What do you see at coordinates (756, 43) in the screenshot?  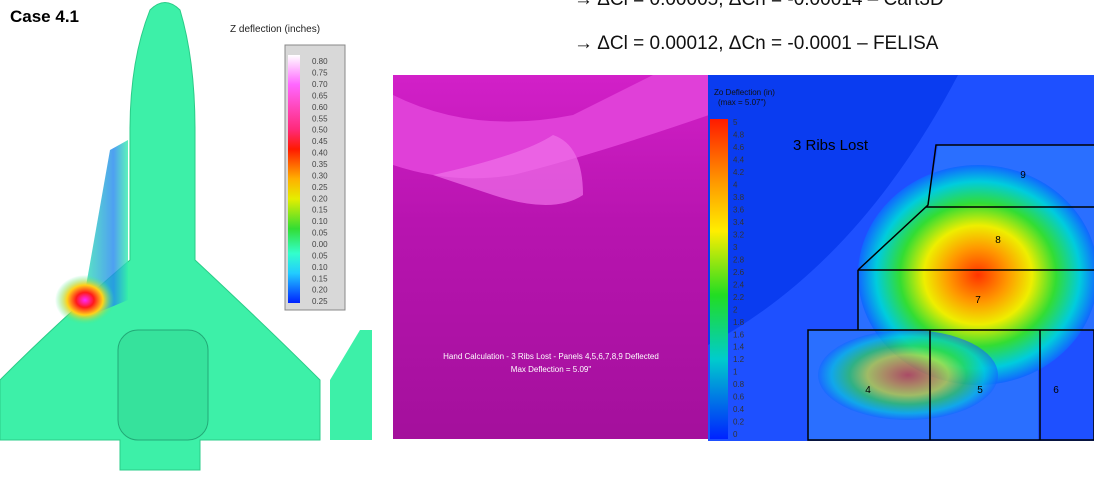 I see `felisa-result: → ΔCl = 0.00012, ΔCn = -0.0001 – FELISA` at bounding box center [756, 43].